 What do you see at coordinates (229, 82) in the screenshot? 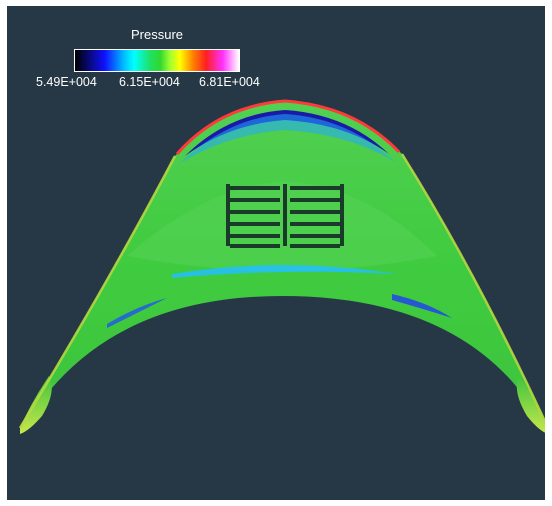
I see `legend-tick-max: 6.81E+004` at bounding box center [229, 82].